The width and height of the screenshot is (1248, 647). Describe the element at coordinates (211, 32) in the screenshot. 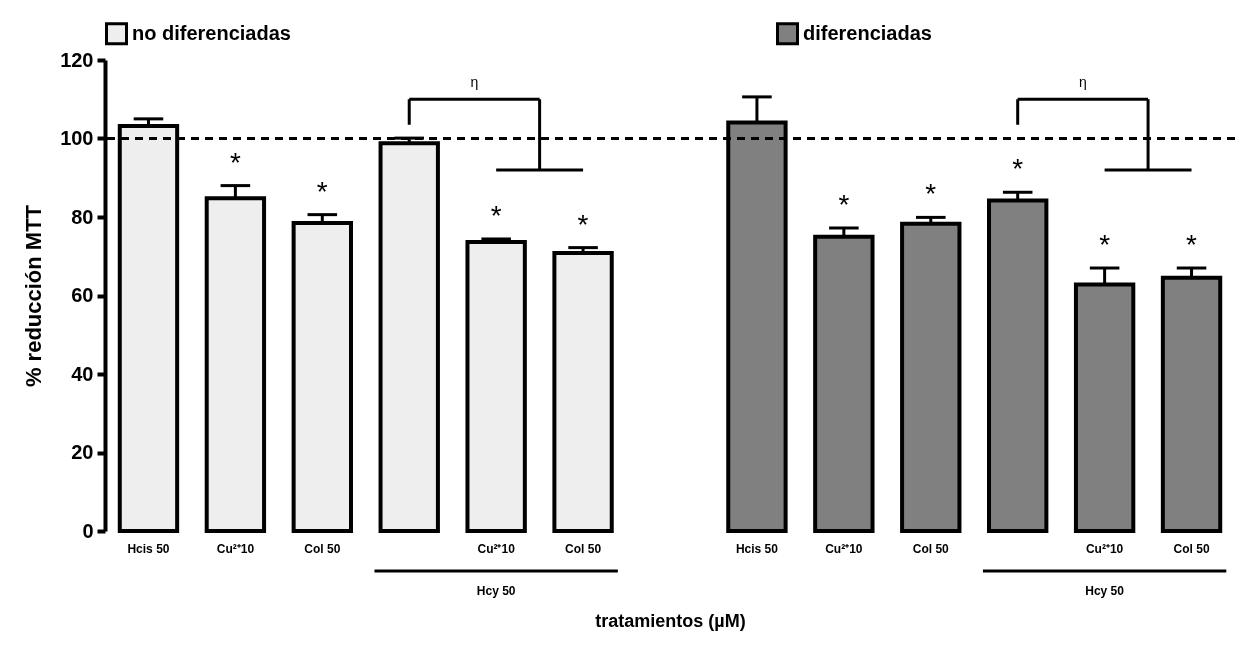

I see `legend-label: no diferenciadas` at that location.